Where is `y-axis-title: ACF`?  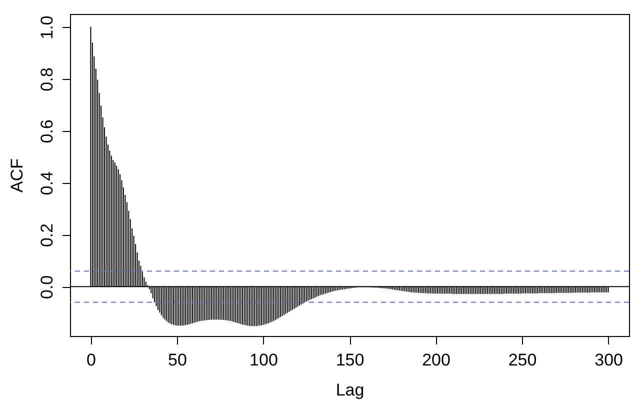 y-axis-title: ACF is located at coordinates (17, 175).